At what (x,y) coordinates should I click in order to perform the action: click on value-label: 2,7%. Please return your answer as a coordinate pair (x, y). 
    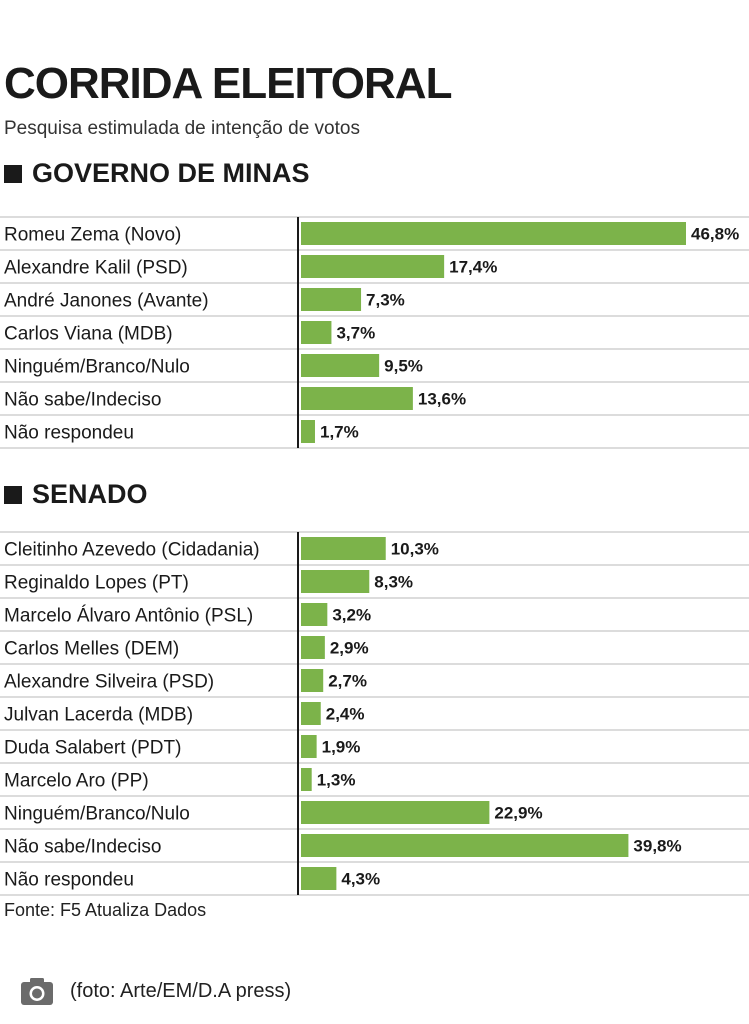
    Looking at the image, I should click on (347, 681).